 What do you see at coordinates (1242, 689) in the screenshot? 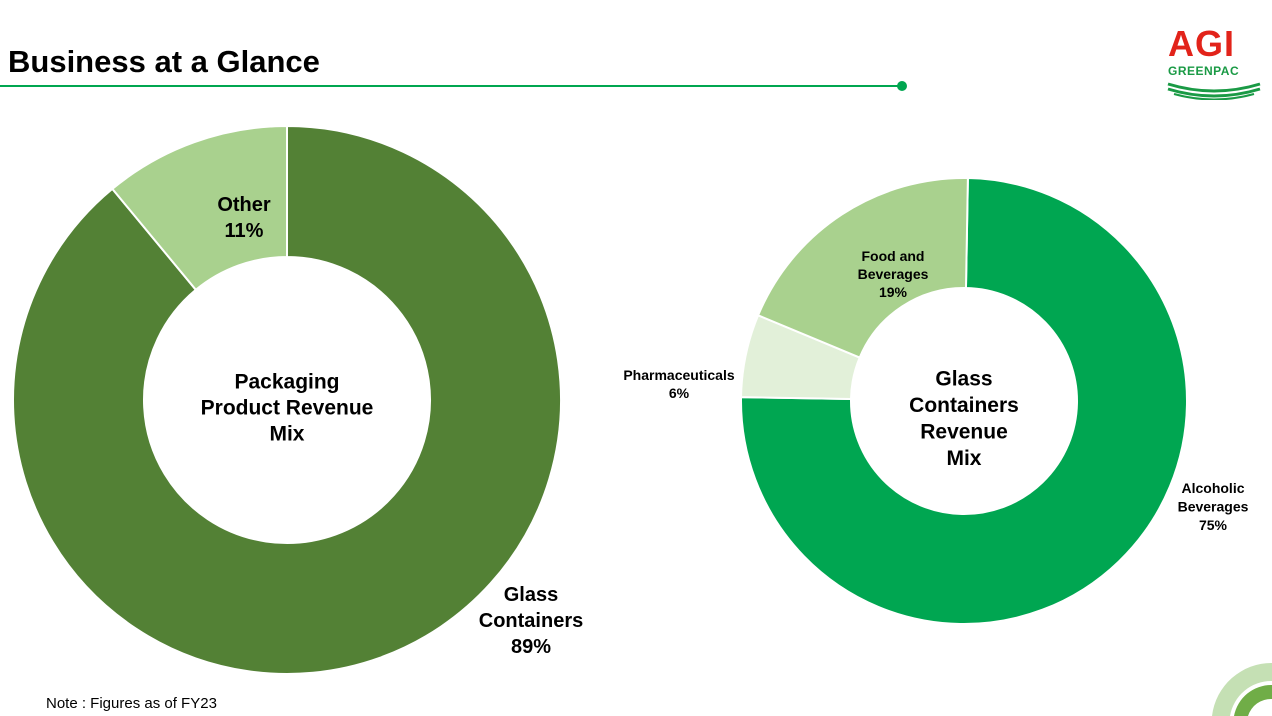
I see `corner-decoration-icon` at bounding box center [1242, 689].